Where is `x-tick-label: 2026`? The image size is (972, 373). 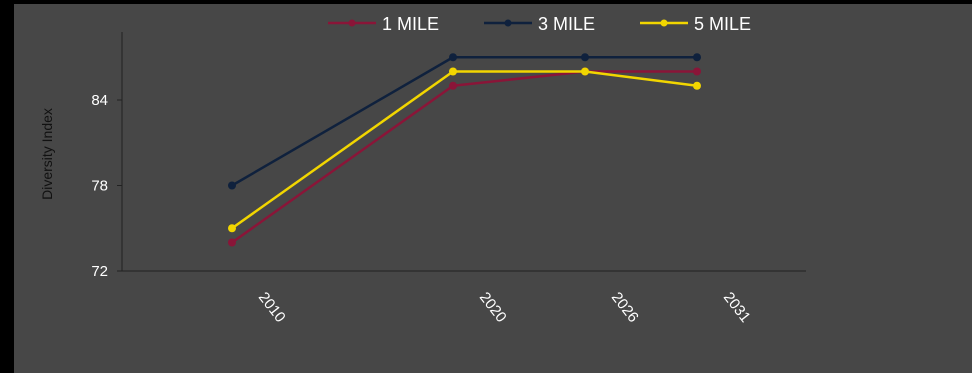
x-tick-label: 2026 is located at coordinates (625, 307).